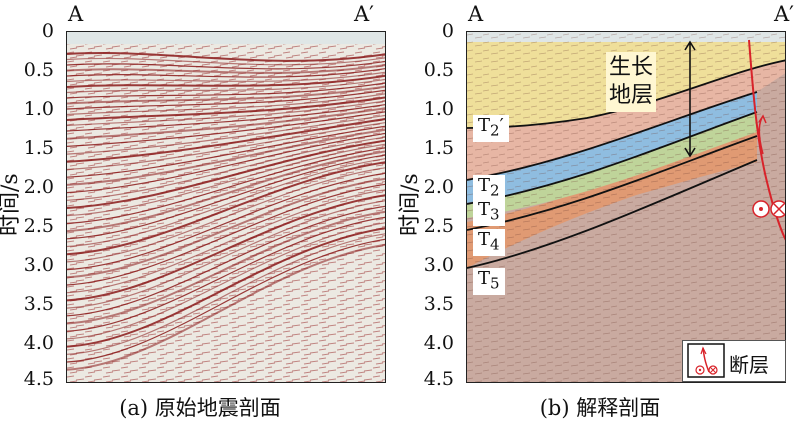 This screenshot has width=800, height=422. Describe the element at coordinates (489, 212) in the screenshot. I see `horizon-label-t3: T3` at that location.